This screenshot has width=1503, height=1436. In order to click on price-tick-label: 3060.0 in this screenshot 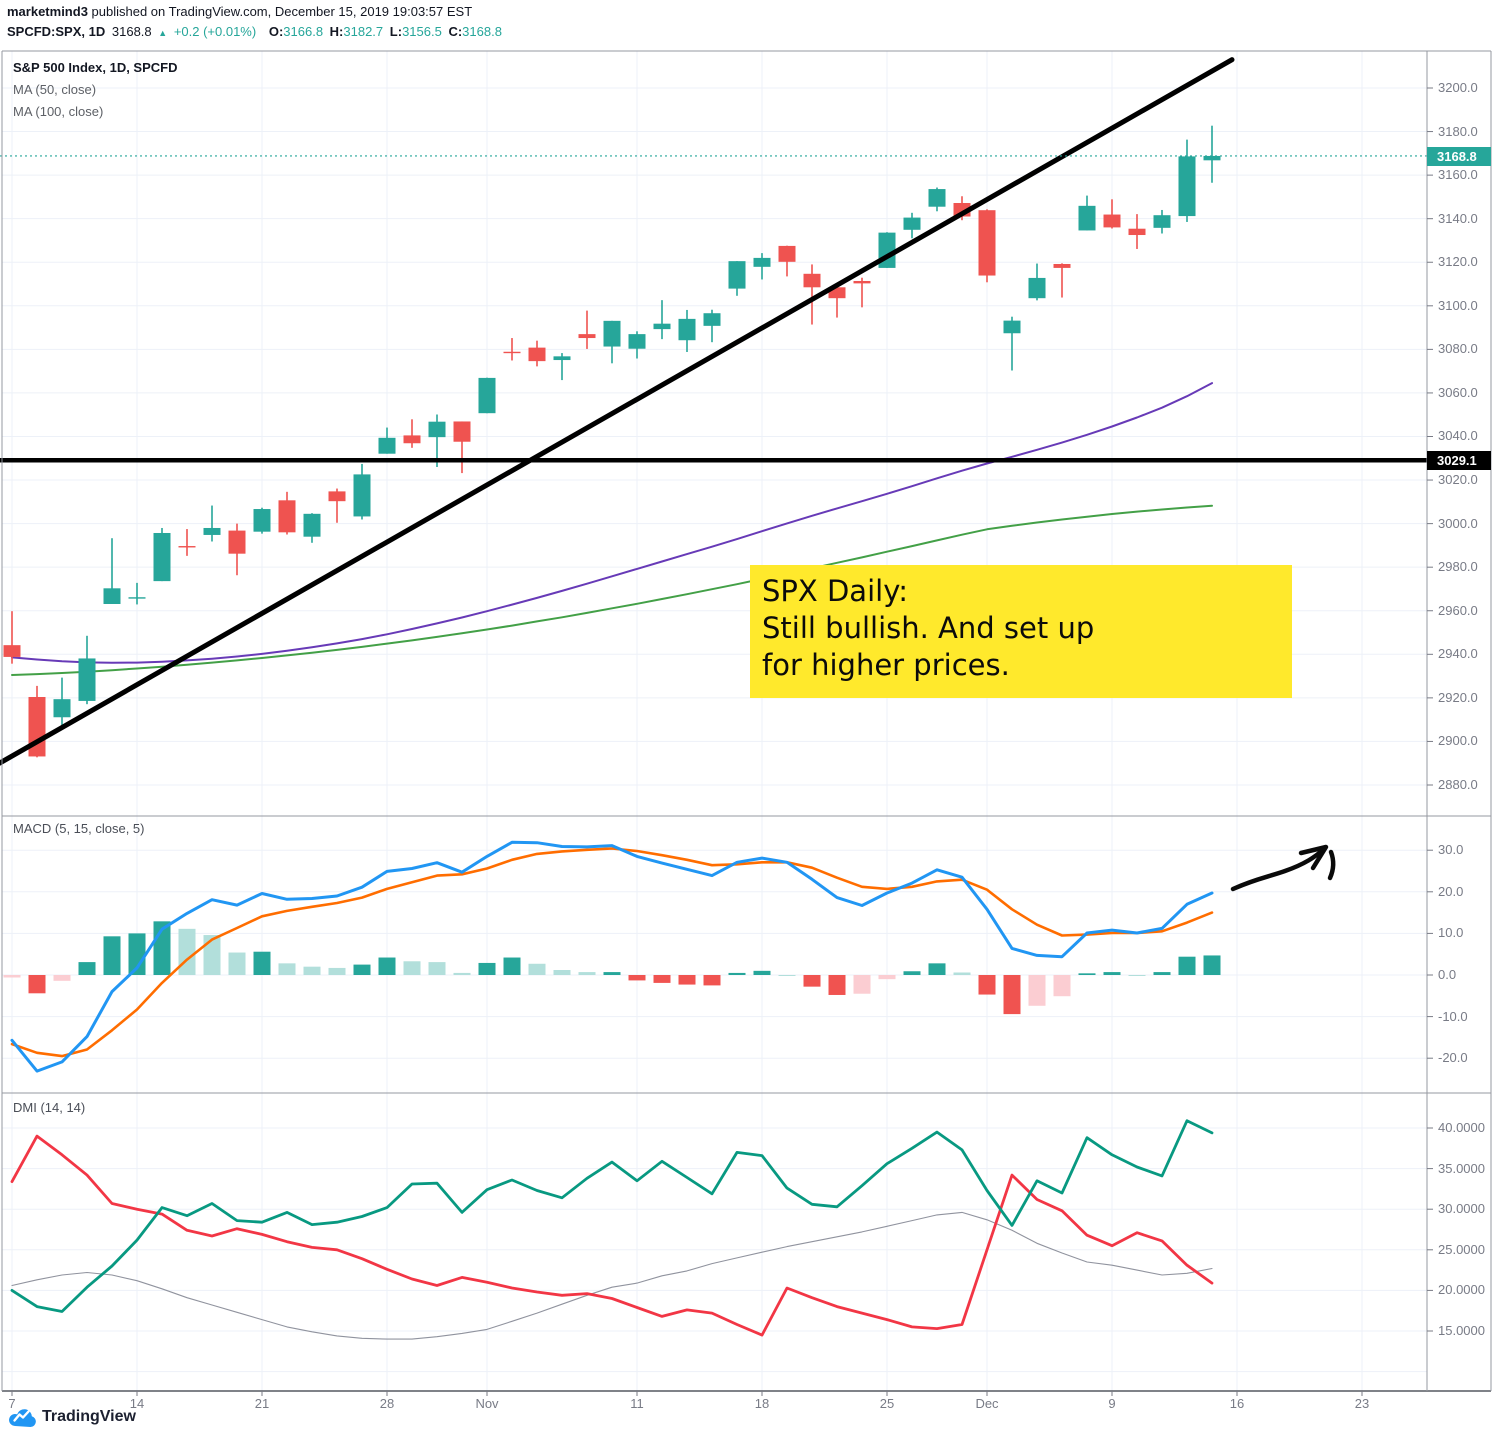, I will do `click(1458, 392)`.